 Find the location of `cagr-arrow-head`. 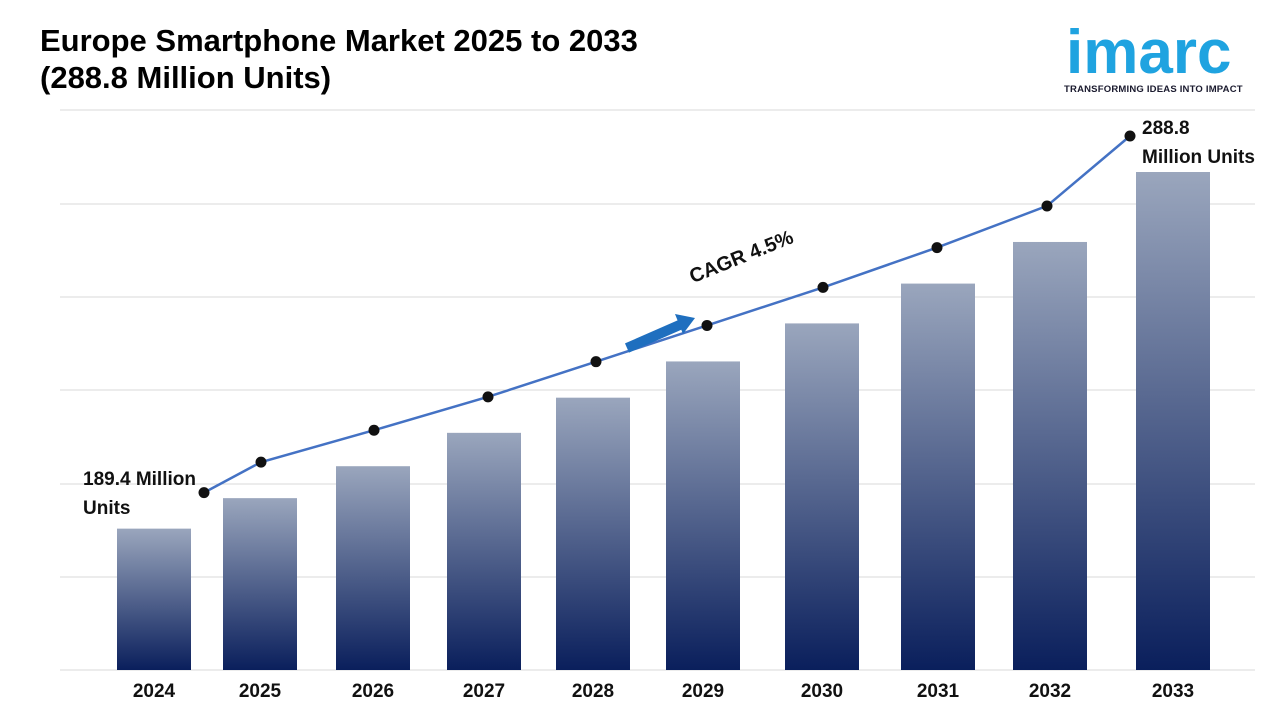

cagr-arrow-head is located at coordinates (685, 324).